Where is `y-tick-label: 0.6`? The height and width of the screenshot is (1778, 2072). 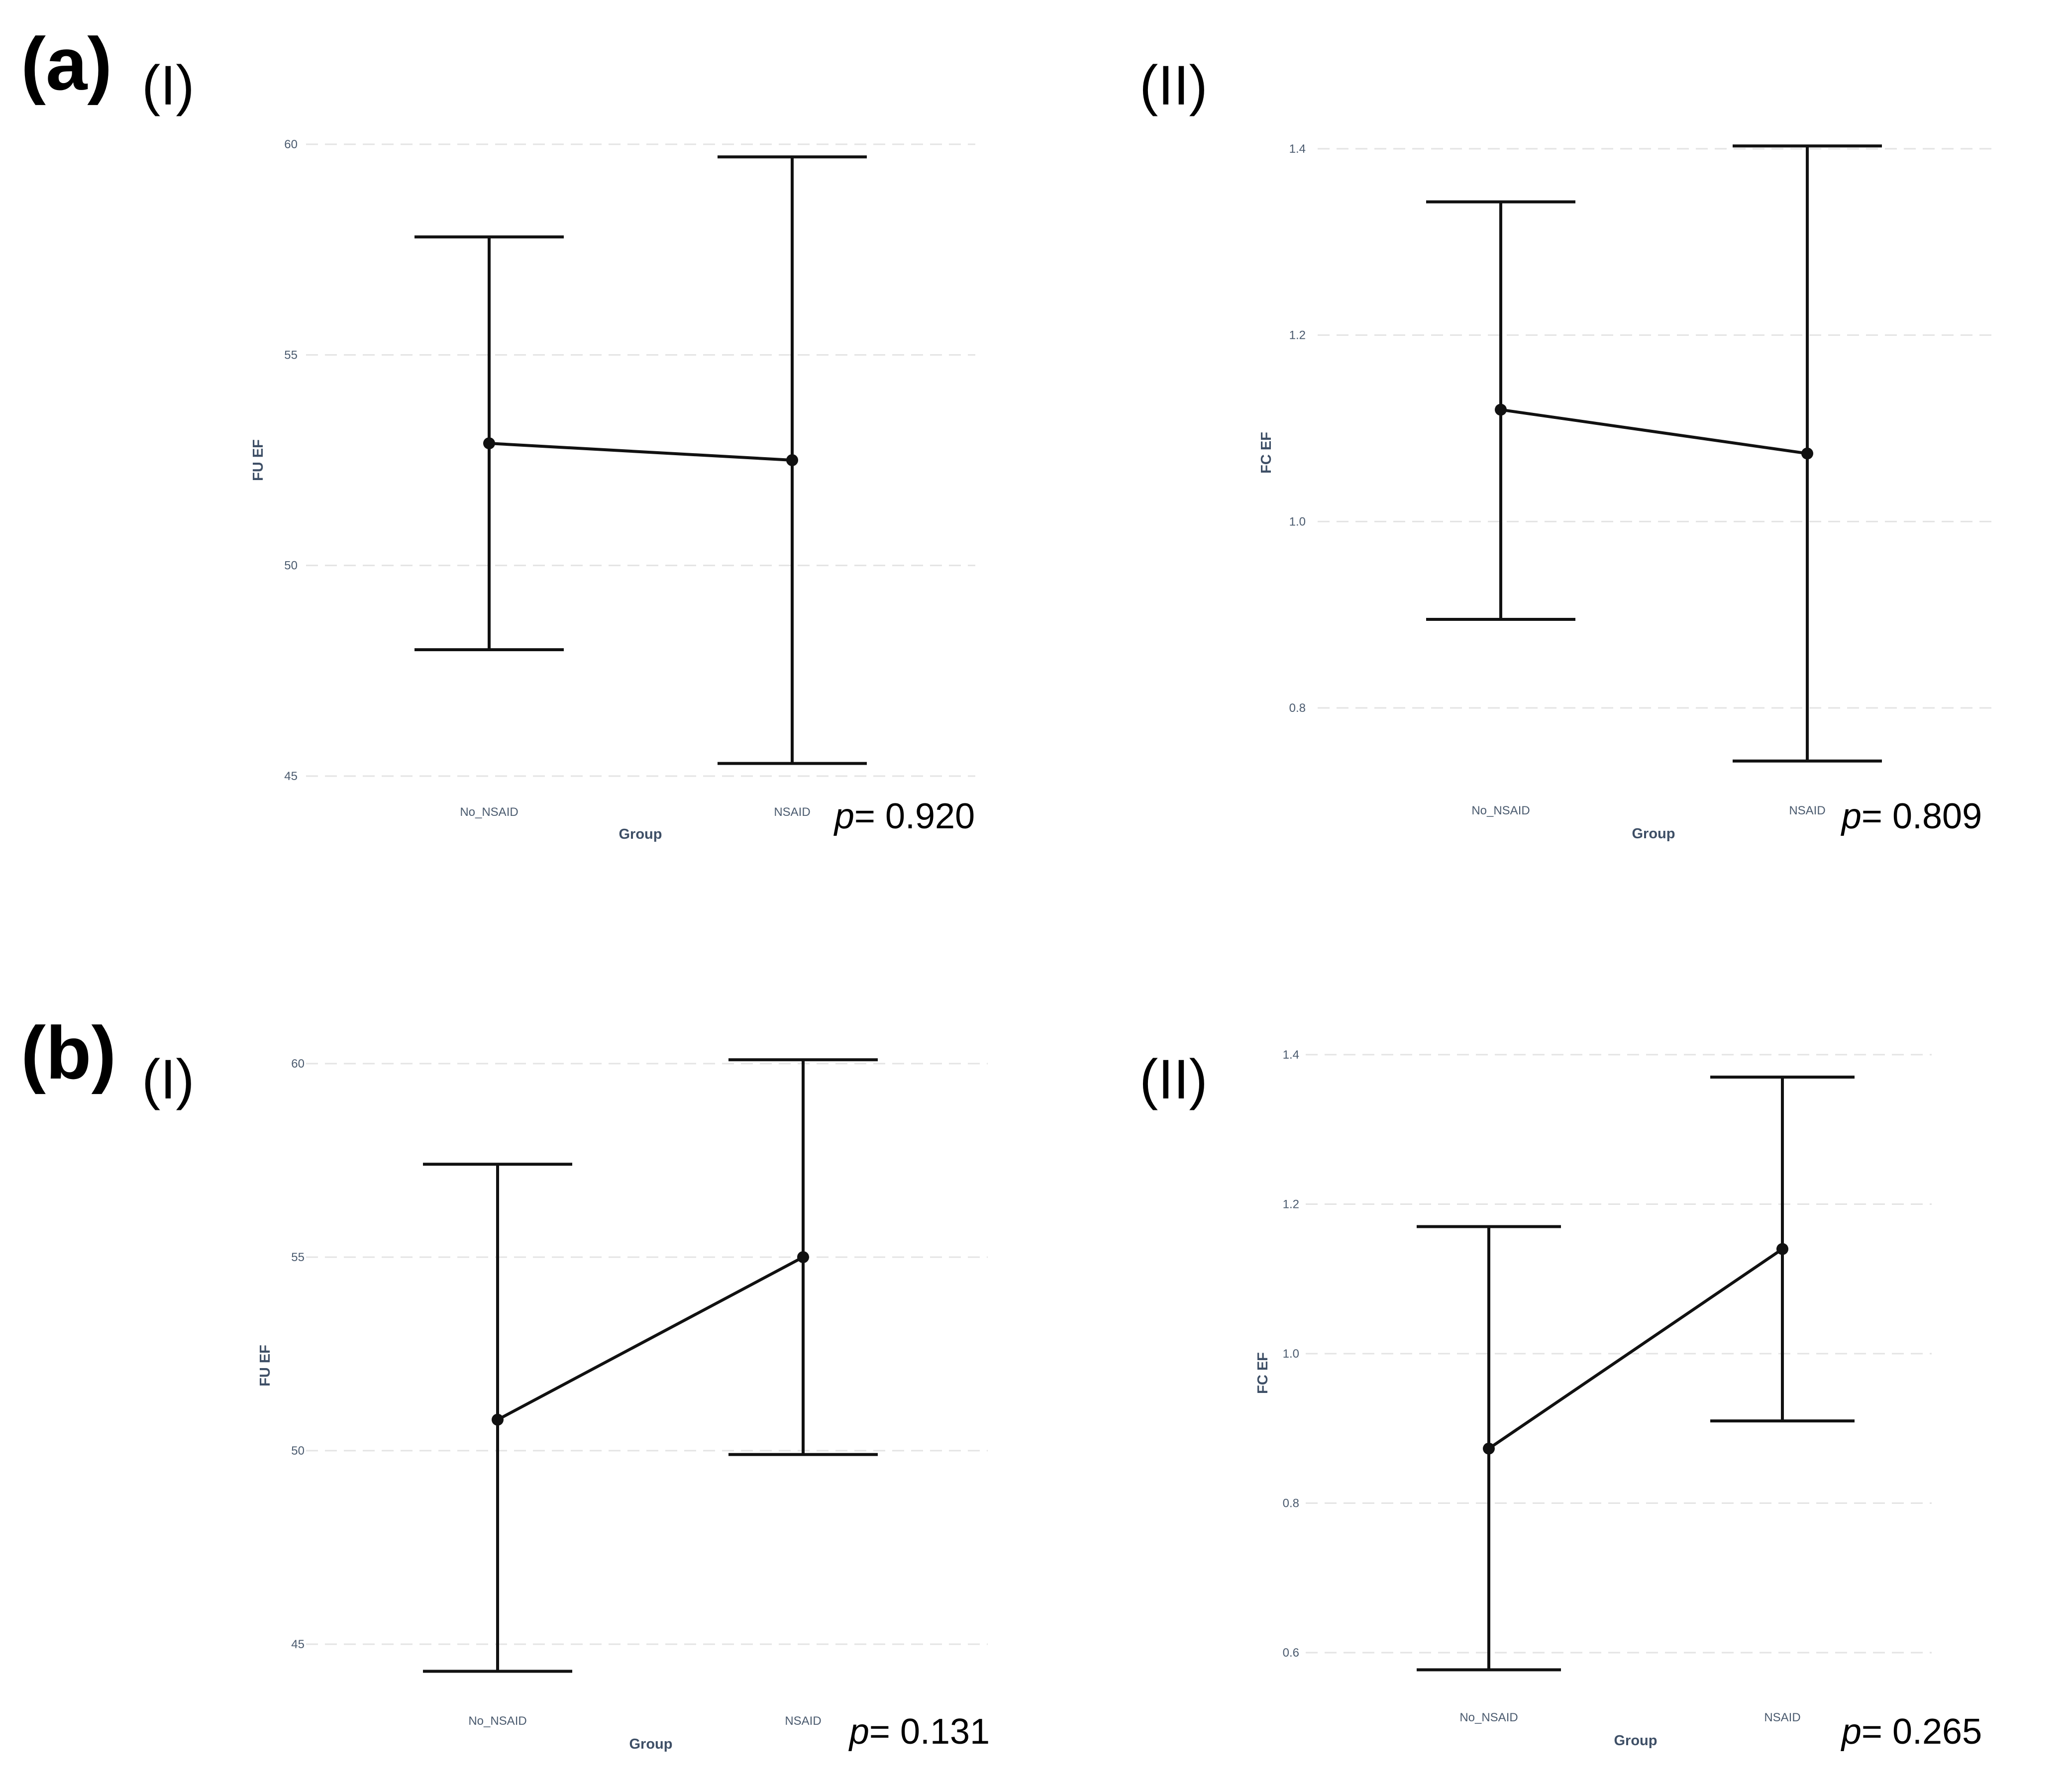
y-tick-label: 0.6 is located at coordinates (1291, 1653).